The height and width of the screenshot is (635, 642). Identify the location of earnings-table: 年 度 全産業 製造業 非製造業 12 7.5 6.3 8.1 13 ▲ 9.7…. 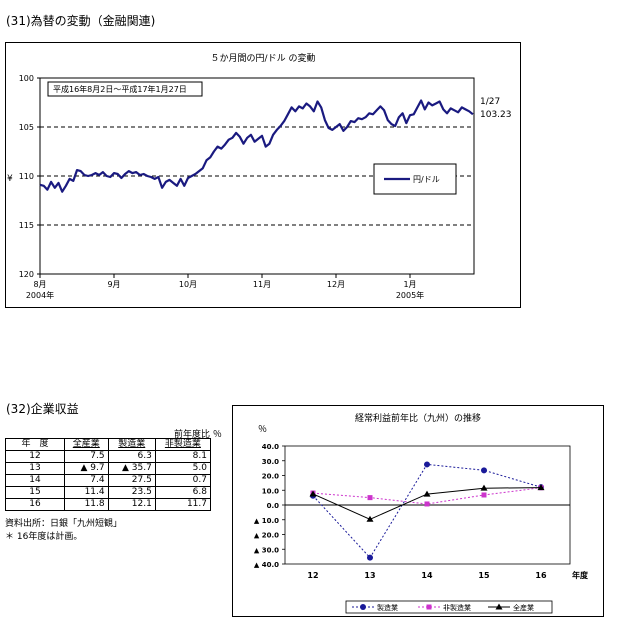
(108, 474).